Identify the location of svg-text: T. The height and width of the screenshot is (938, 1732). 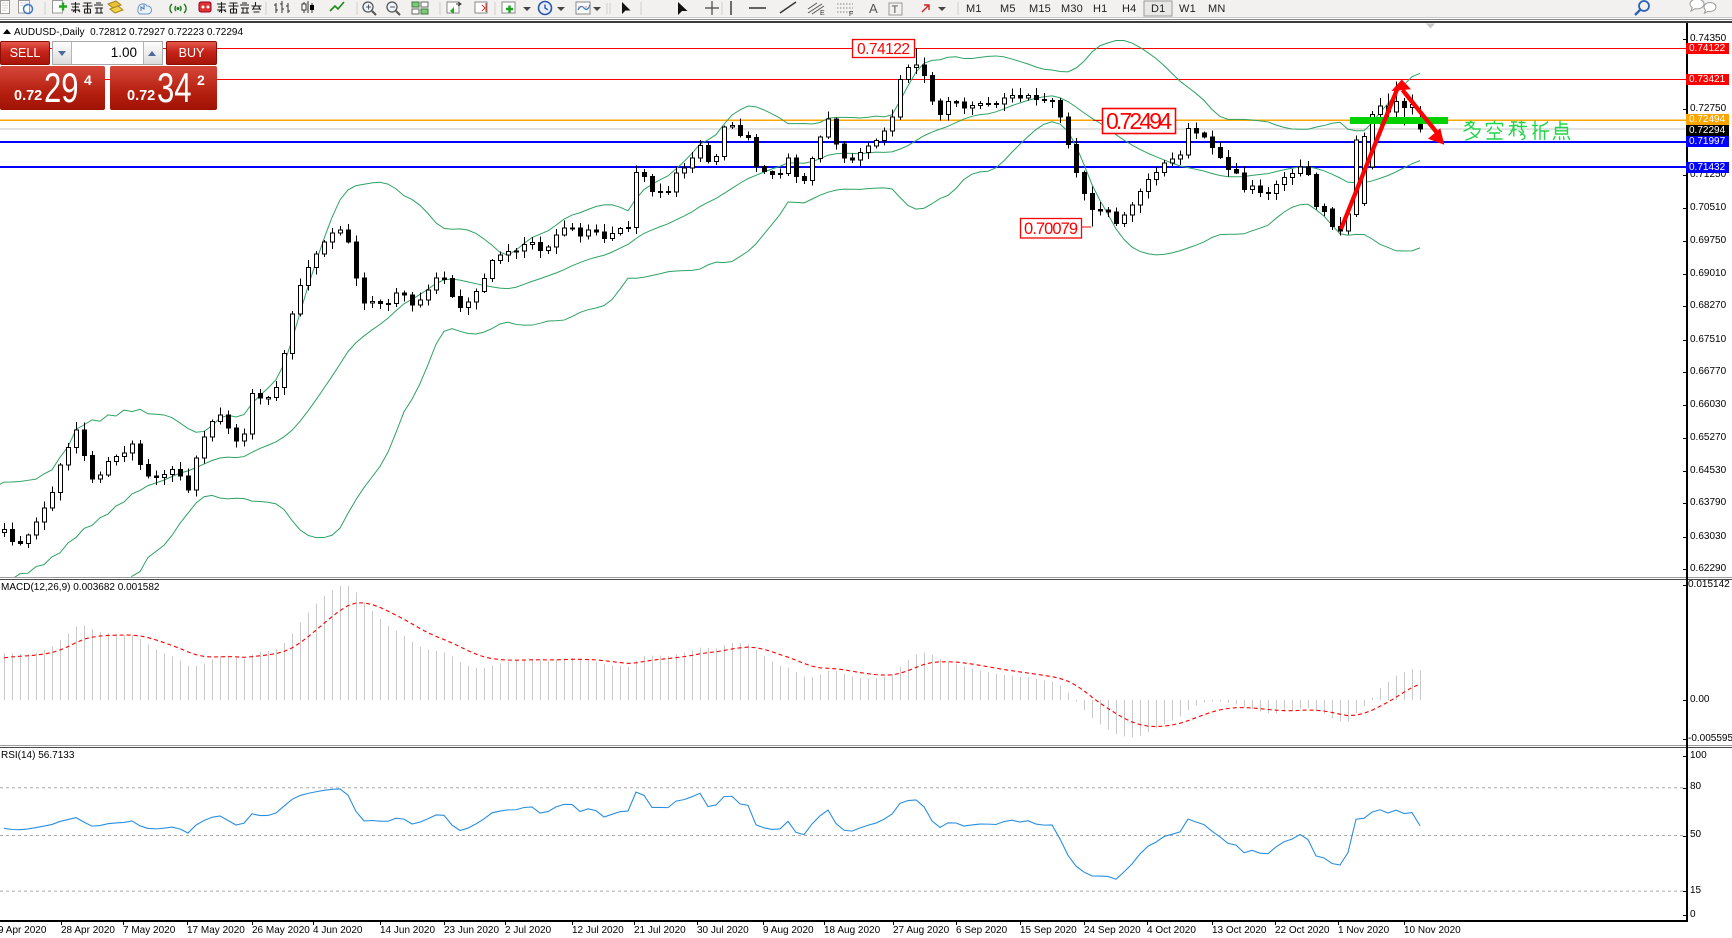
(895, 10).